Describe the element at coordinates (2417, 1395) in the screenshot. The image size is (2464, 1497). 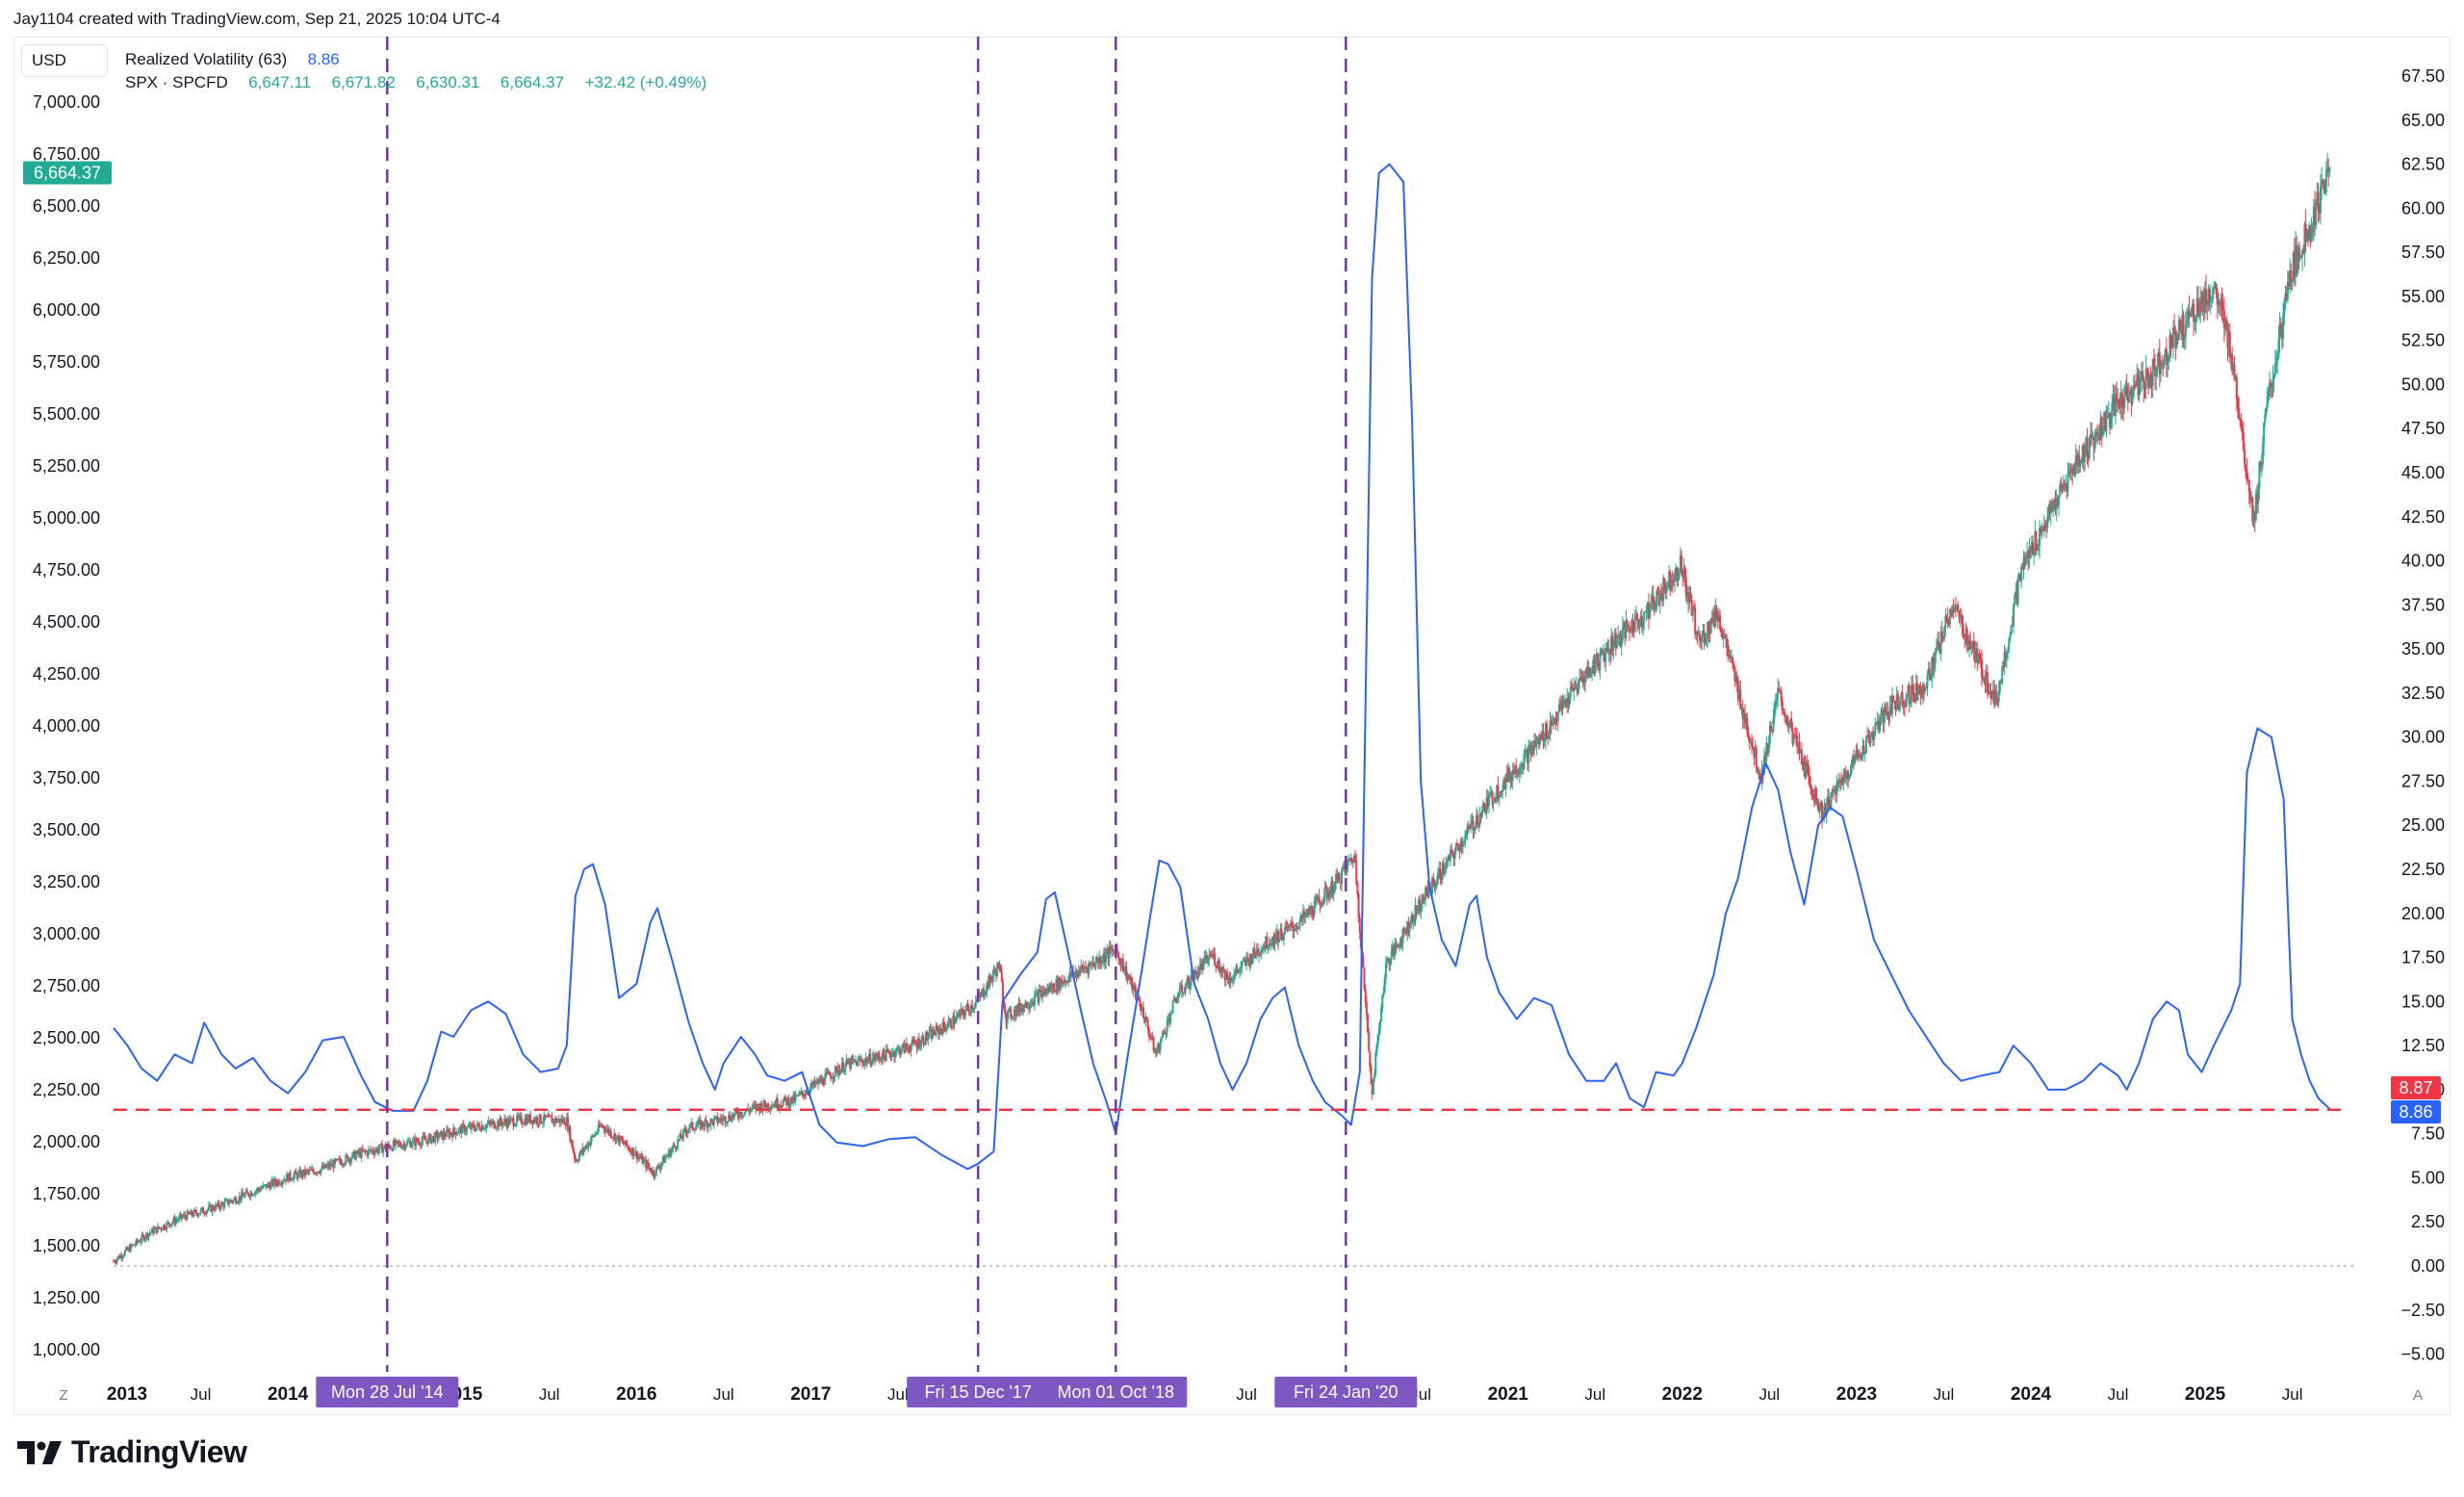
I see `auto-scale-button: A` at that location.